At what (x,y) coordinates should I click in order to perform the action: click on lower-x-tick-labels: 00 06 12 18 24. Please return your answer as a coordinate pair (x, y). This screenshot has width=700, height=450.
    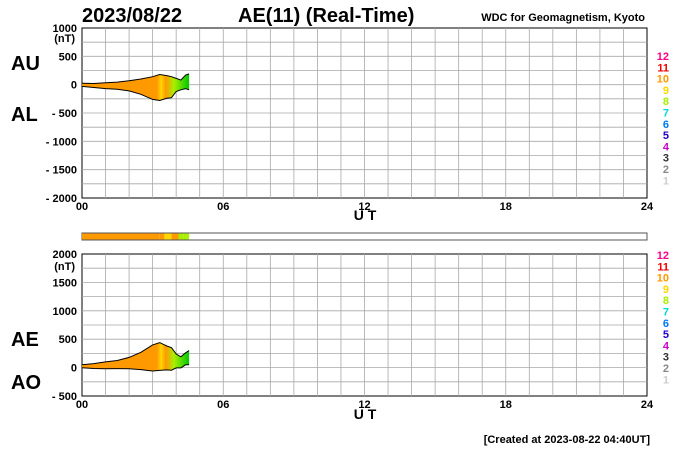
    Looking at the image, I should click on (365, 405).